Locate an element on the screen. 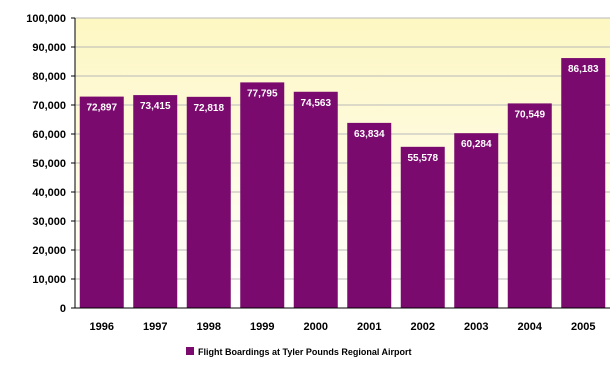 This screenshot has height=365, width=610. bar-value-label: 73,415 is located at coordinates (155, 106).